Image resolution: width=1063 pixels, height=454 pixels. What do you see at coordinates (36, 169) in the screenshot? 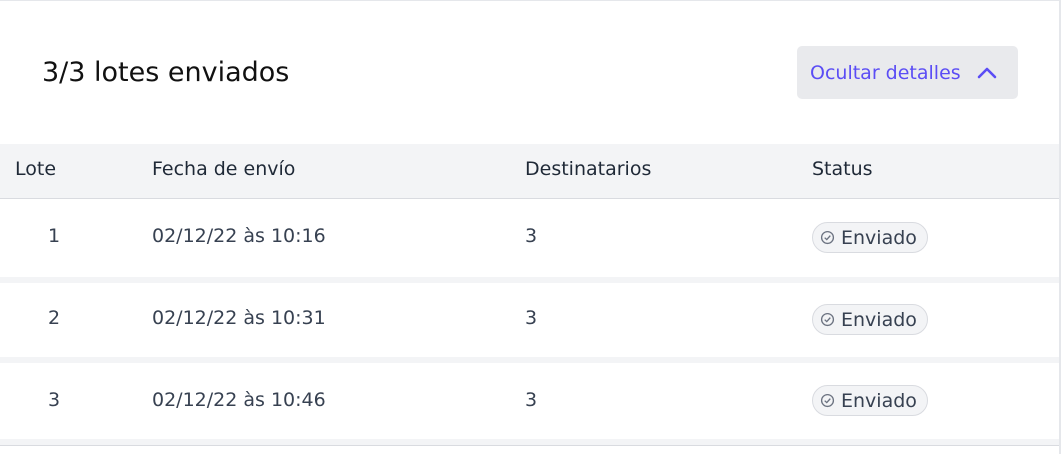
I see `column-header-lote: Lote` at bounding box center [36, 169].